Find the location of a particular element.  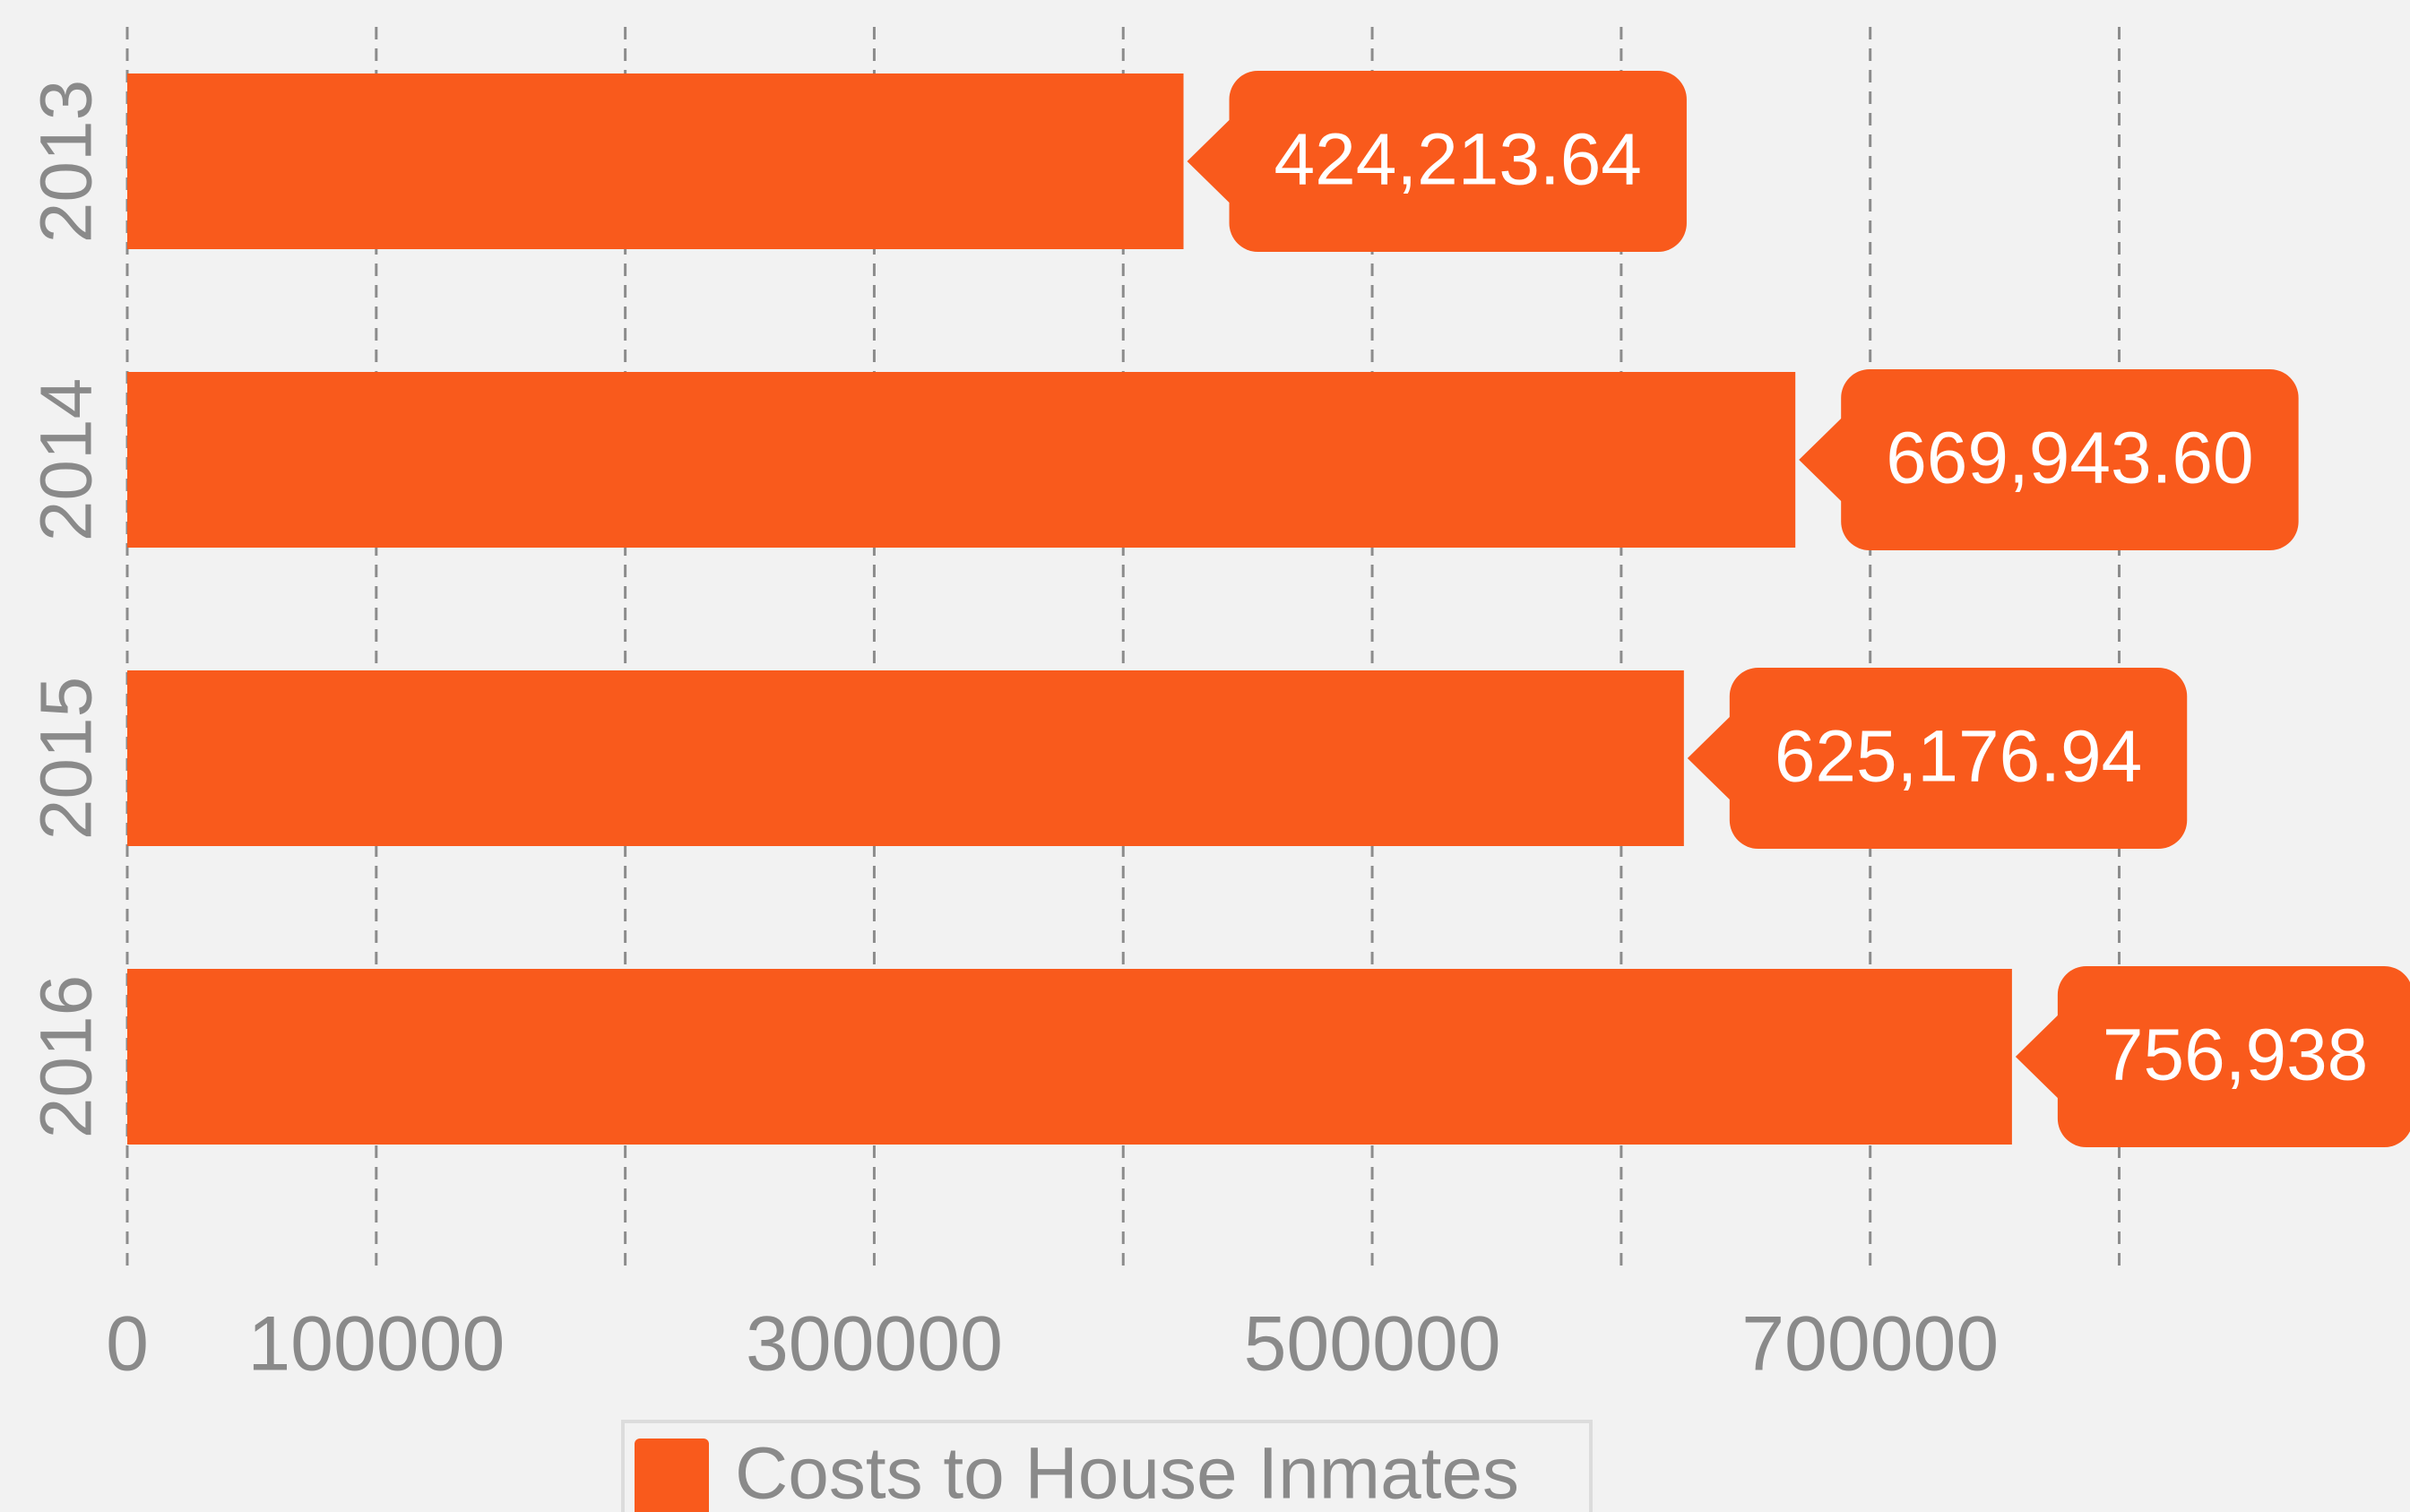

data-label: 669,943.60 is located at coordinates (2049, 459).